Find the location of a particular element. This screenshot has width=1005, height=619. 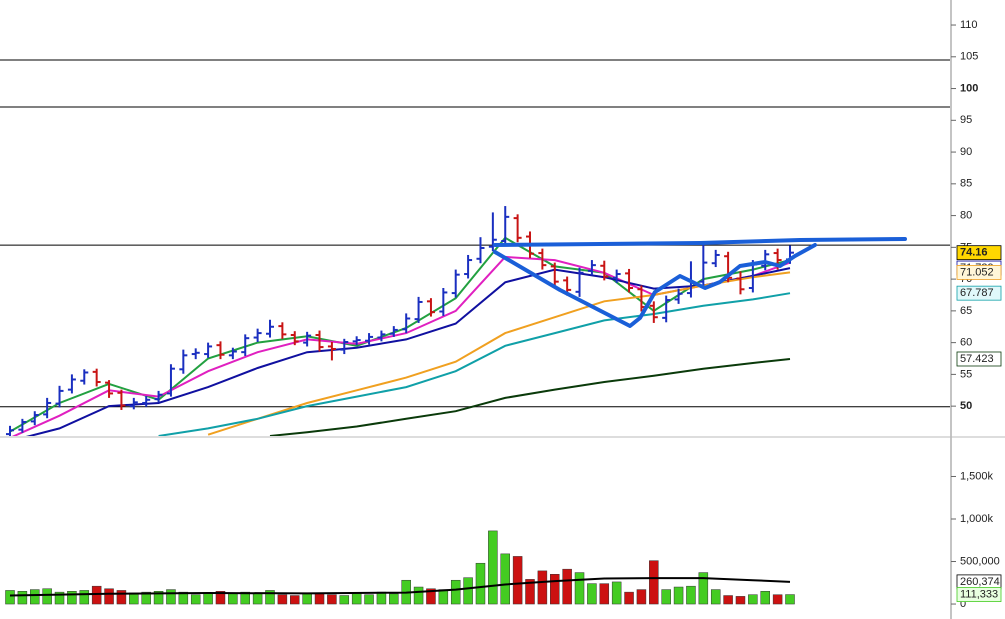

y-tick-label: 65 is located at coordinates (966, 311).